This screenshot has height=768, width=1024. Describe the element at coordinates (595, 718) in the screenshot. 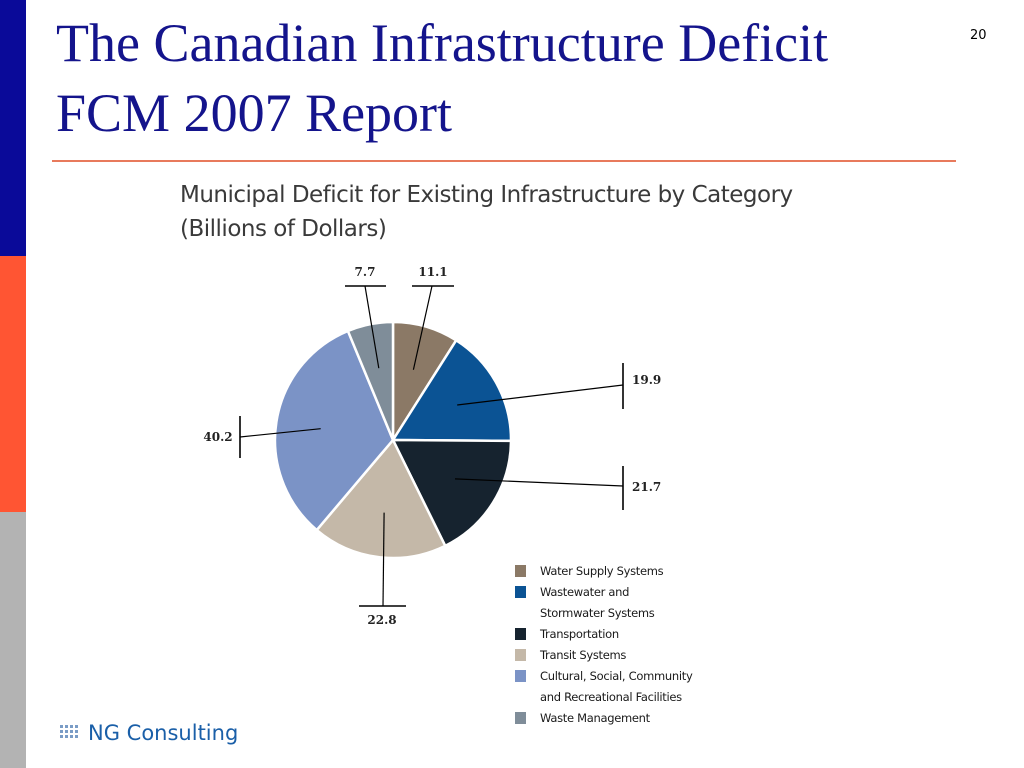

I see `legend-label: Waste Management` at that location.